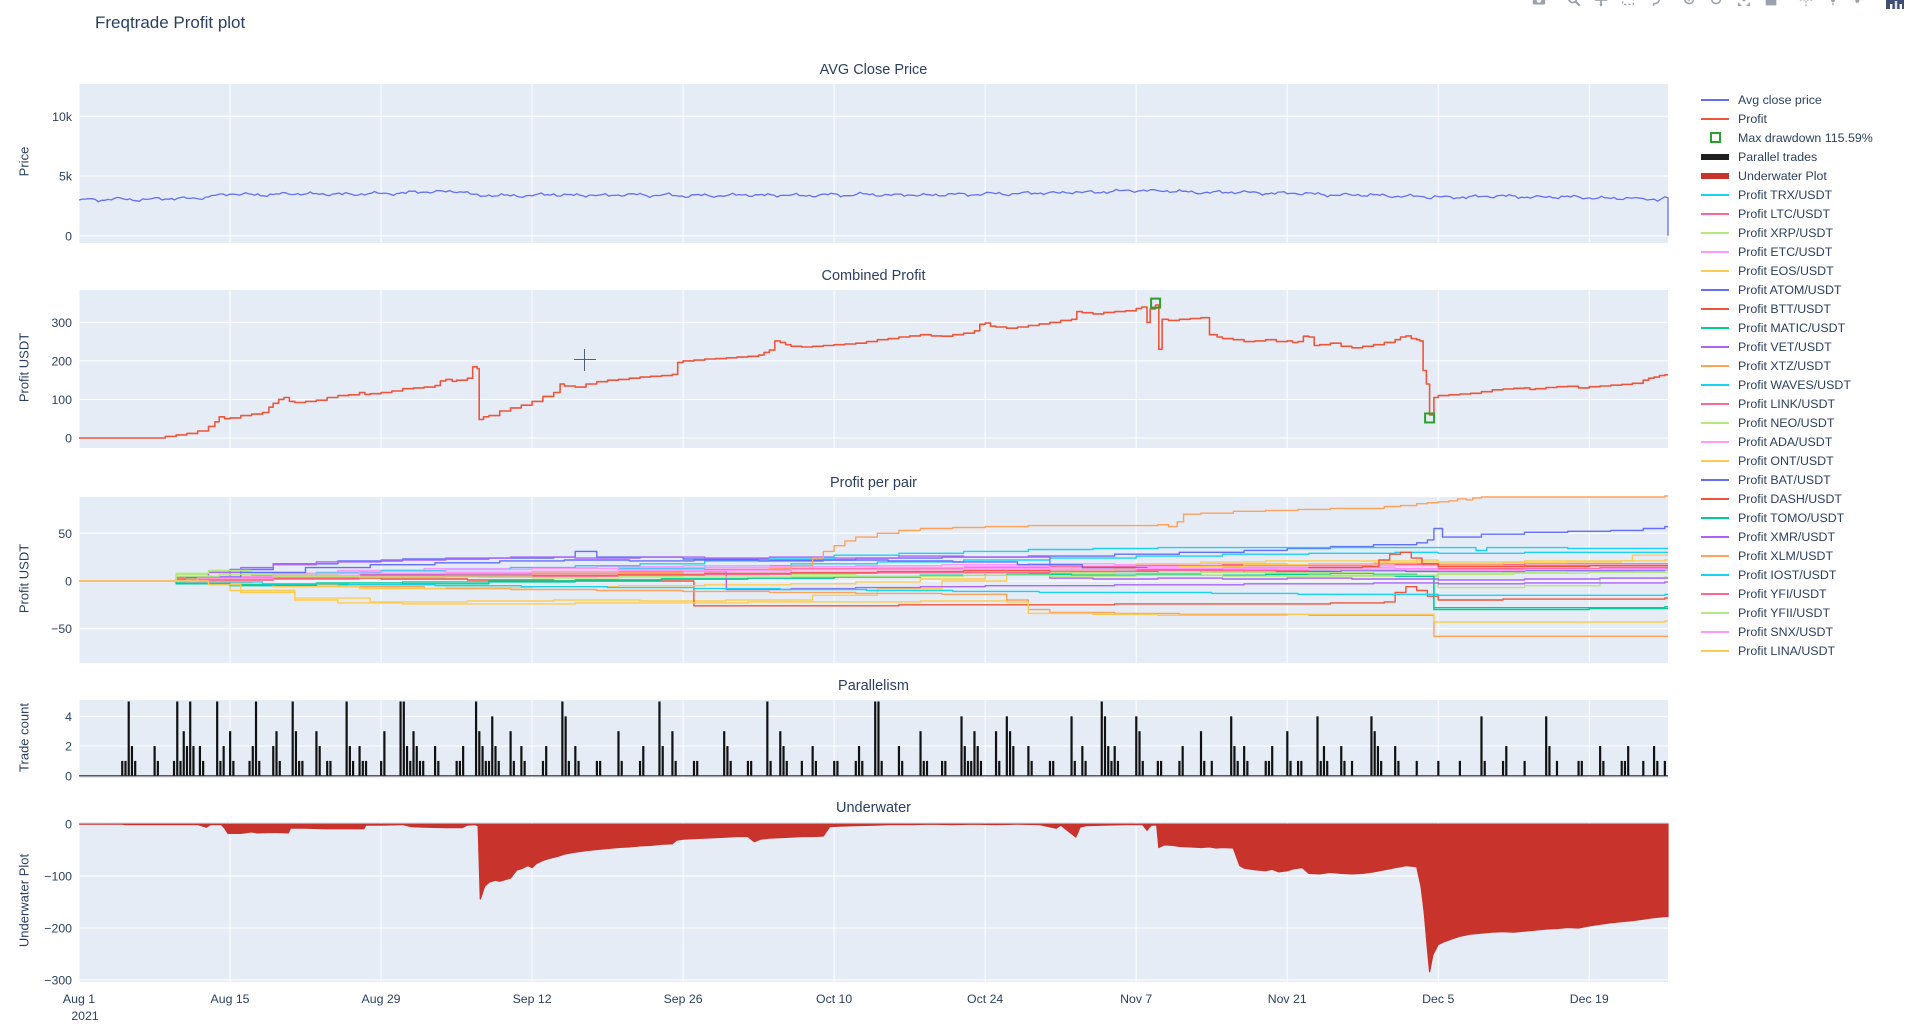  Describe the element at coordinates (68, 747) in the screenshot. I see `y-tick-label: 2` at that location.